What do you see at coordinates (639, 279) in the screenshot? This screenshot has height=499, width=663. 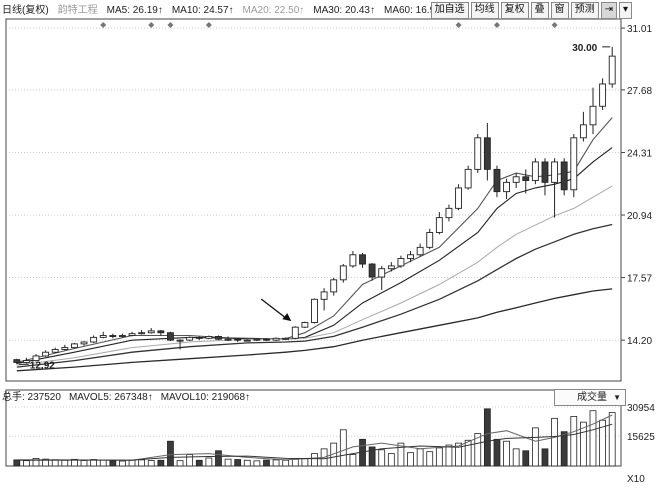 I see `price-axis-label: 17.57` at bounding box center [639, 279].